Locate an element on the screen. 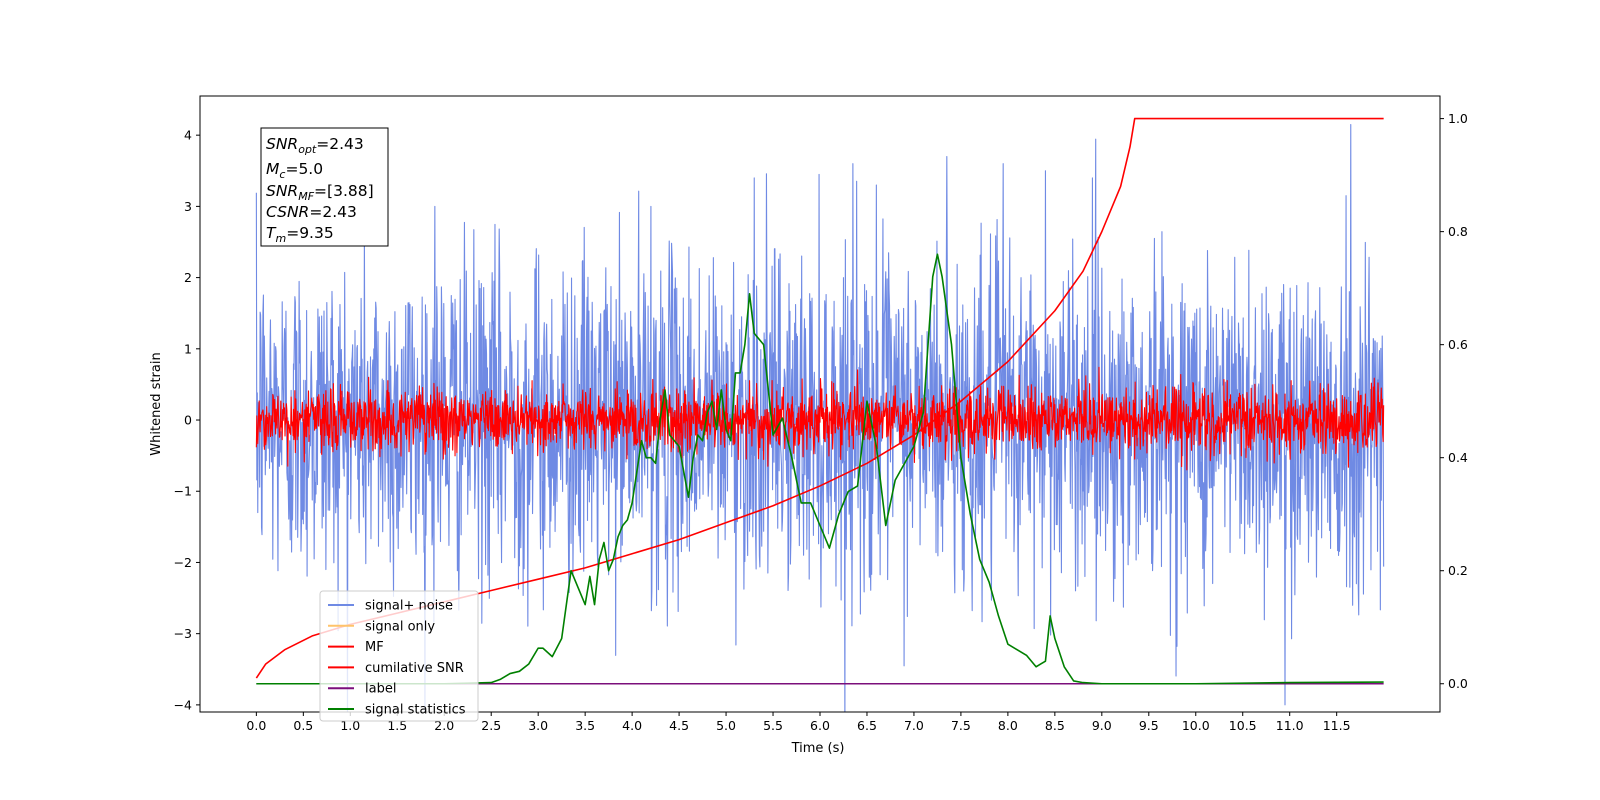 The height and width of the screenshot is (800, 1600). x-tick-label: 9.0 is located at coordinates (1102, 725).